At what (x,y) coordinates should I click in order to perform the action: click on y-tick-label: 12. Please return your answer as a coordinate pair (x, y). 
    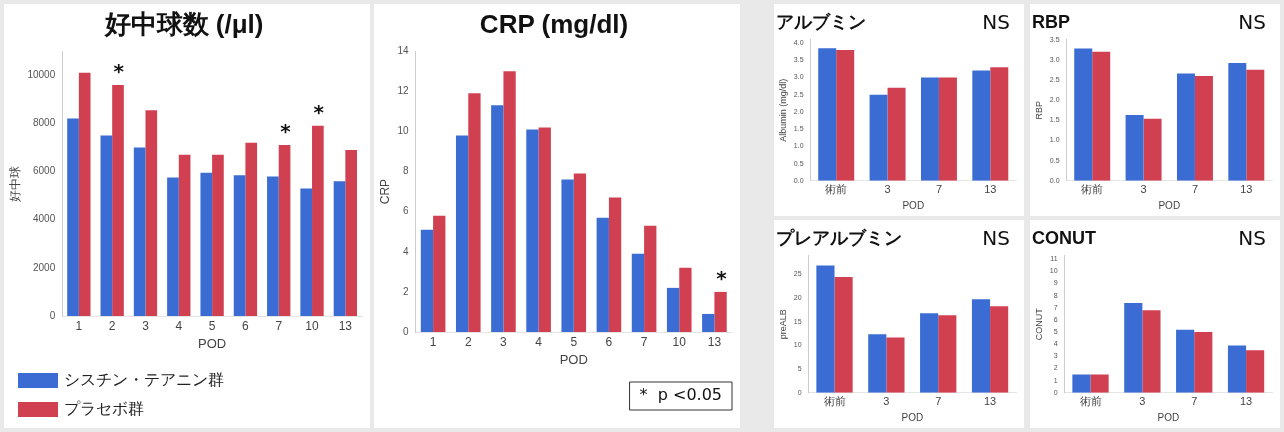
    Looking at the image, I should click on (403, 91).